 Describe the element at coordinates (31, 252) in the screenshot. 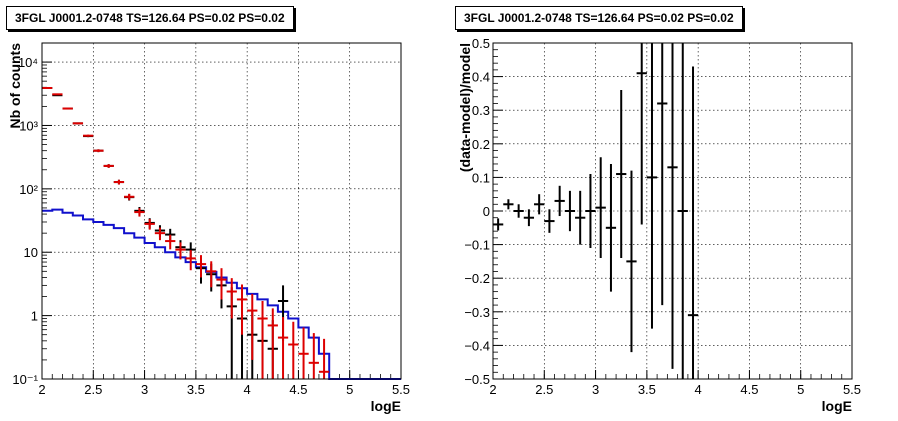

I see `y-tick-label: 10` at that location.